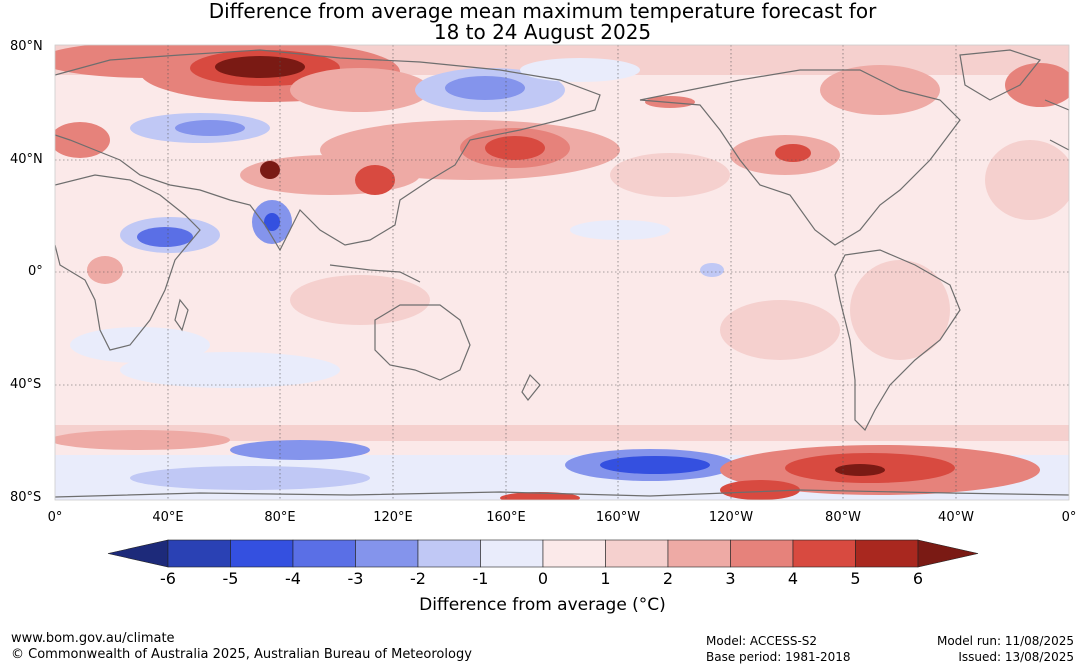 This screenshot has height=667, width=1085. What do you see at coordinates (168, 517) in the screenshot?
I see `lon-label: 40°E` at bounding box center [168, 517].